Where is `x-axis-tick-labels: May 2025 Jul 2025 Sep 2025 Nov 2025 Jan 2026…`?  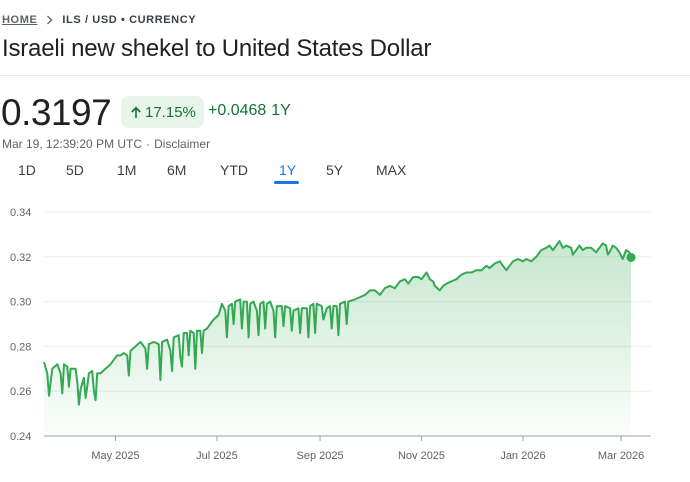
x-axis-tick-labels: May 2025 Jul 2025 Sep 2025 Nov 2025 Jan 2026… is located at coordinates (367, 449).